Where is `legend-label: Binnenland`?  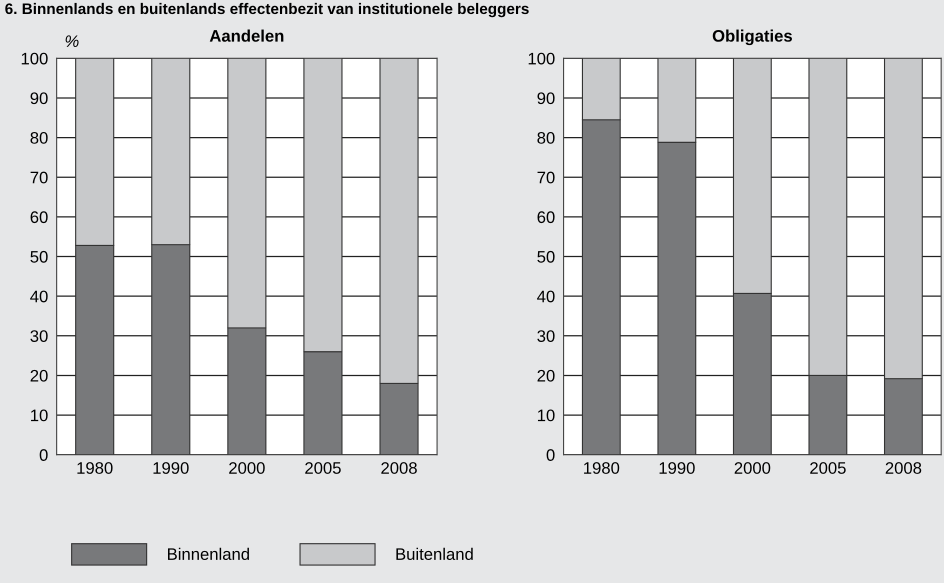
legend-label: Binnenland is located at coordinates (208, 554).